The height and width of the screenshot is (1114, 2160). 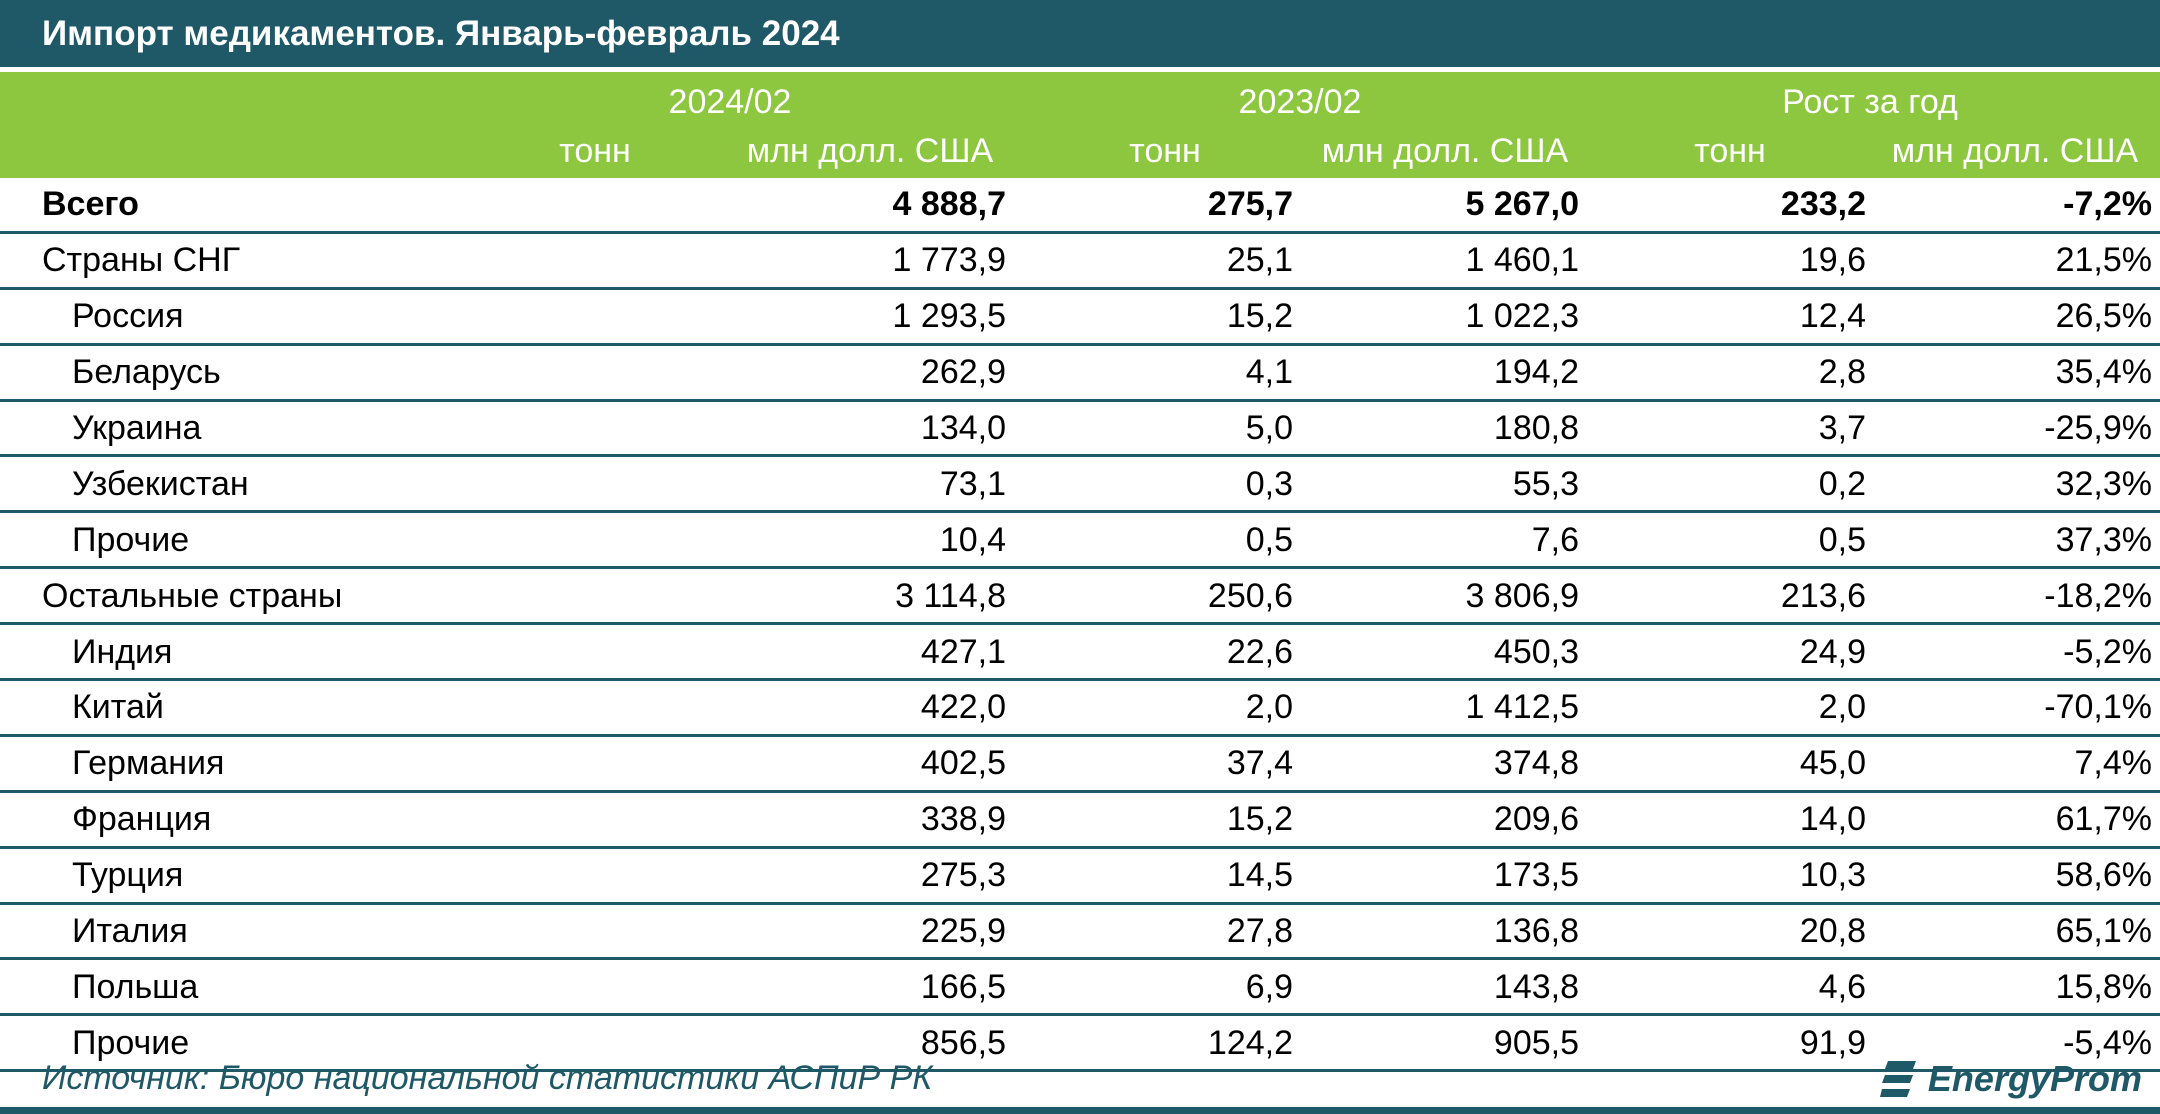 What do you see at coordinates (219, 876) in the screenshot?
I see `row-label: Турция` at bounding box center [219, 876].